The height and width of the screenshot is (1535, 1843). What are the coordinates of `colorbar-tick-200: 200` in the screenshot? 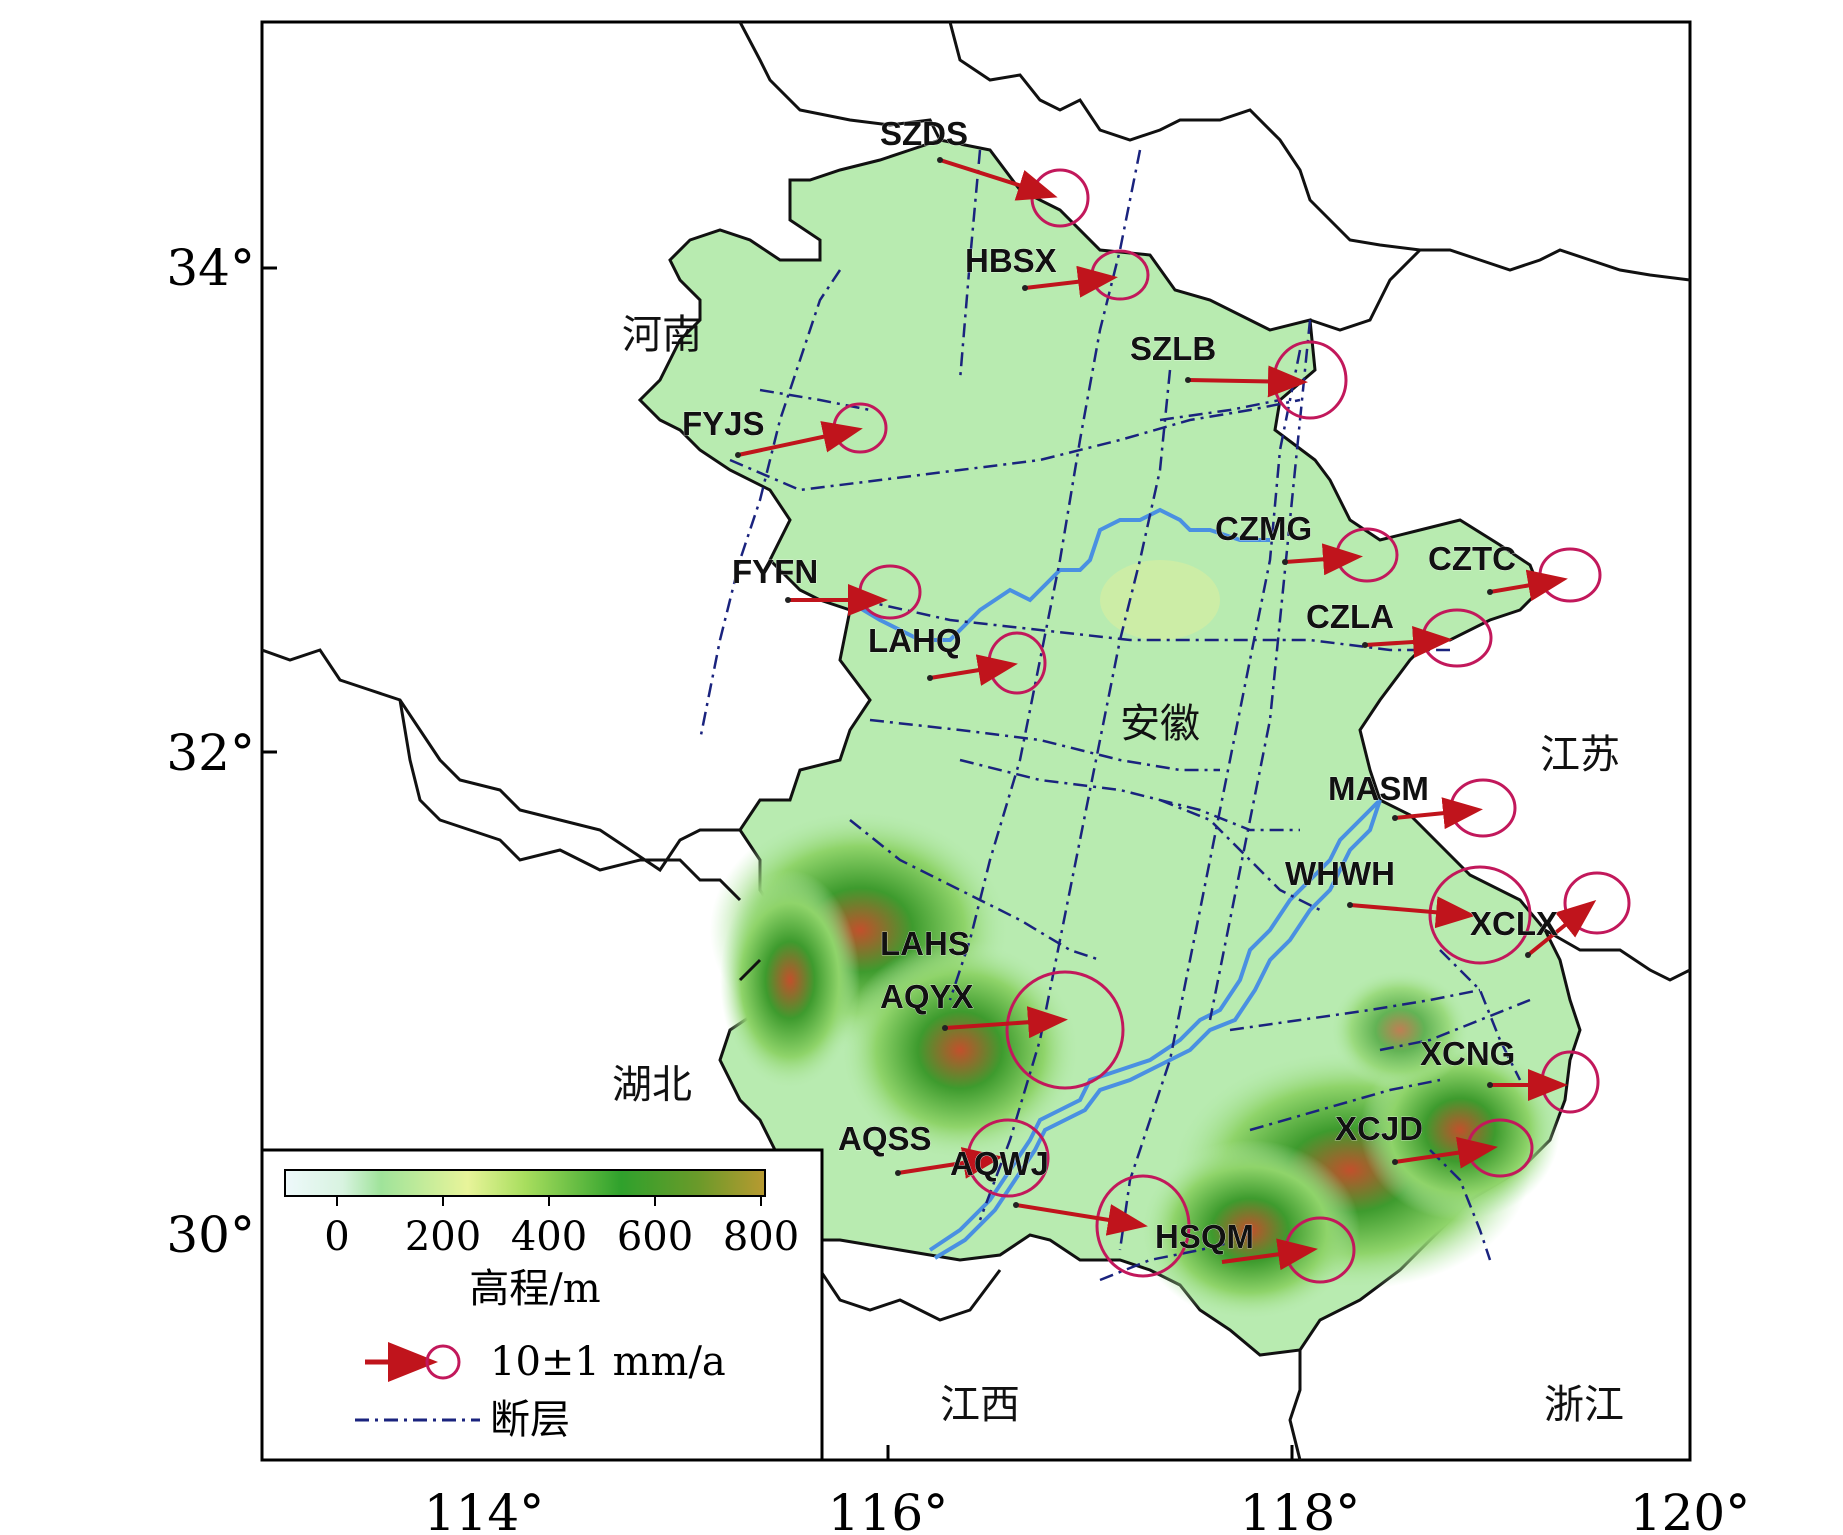 It's located at (443, 1237).